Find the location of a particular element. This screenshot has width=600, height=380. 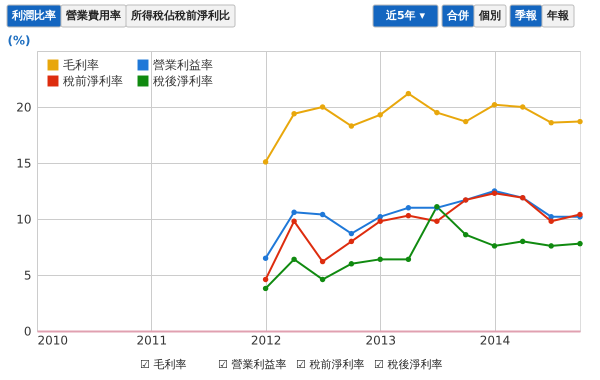

legend-label: 毛利率 is located at coordinates (81, 65).